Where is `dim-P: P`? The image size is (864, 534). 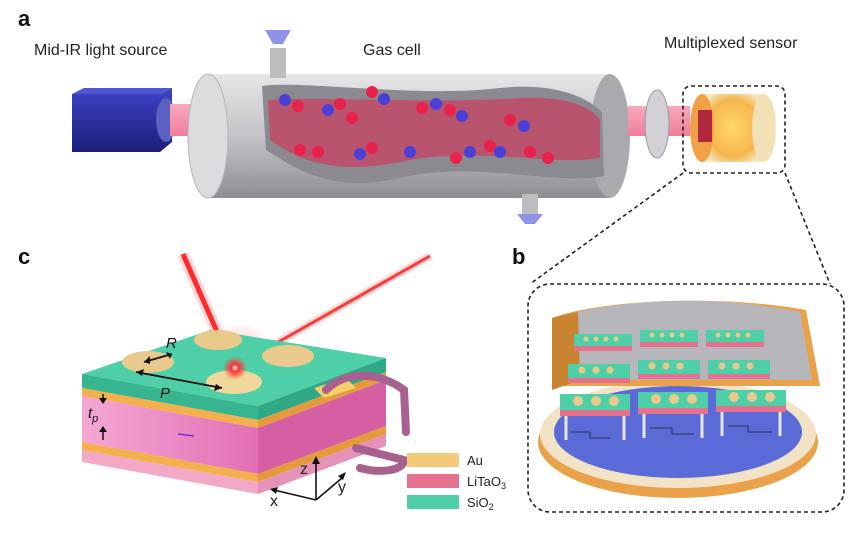 dim-P: P is located at coordinates (165, 393).